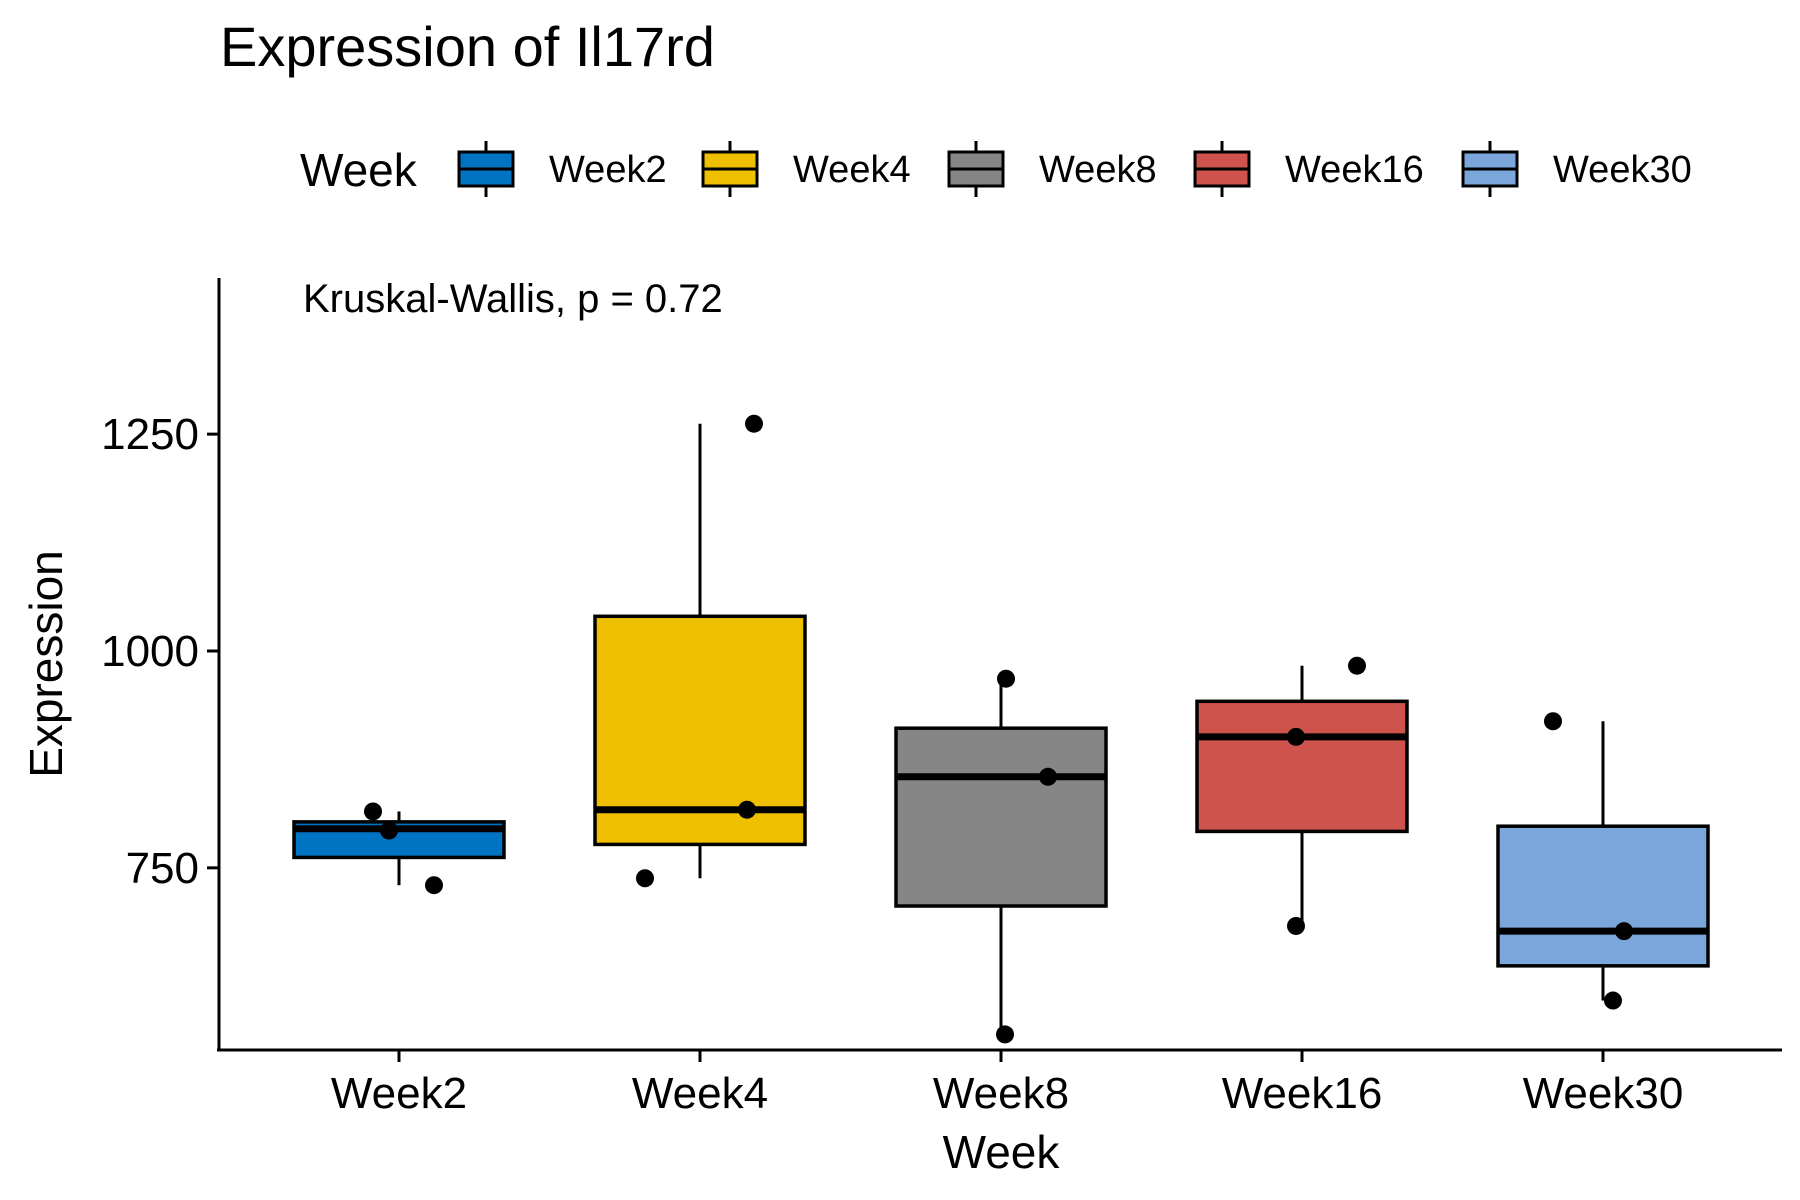 This screenshot has width=1800, height=1200. What do you see at coordinates (1622, 170) in the screenshot?
I see `legend-label-week30: Week30` at bounding box center [1622, 170].